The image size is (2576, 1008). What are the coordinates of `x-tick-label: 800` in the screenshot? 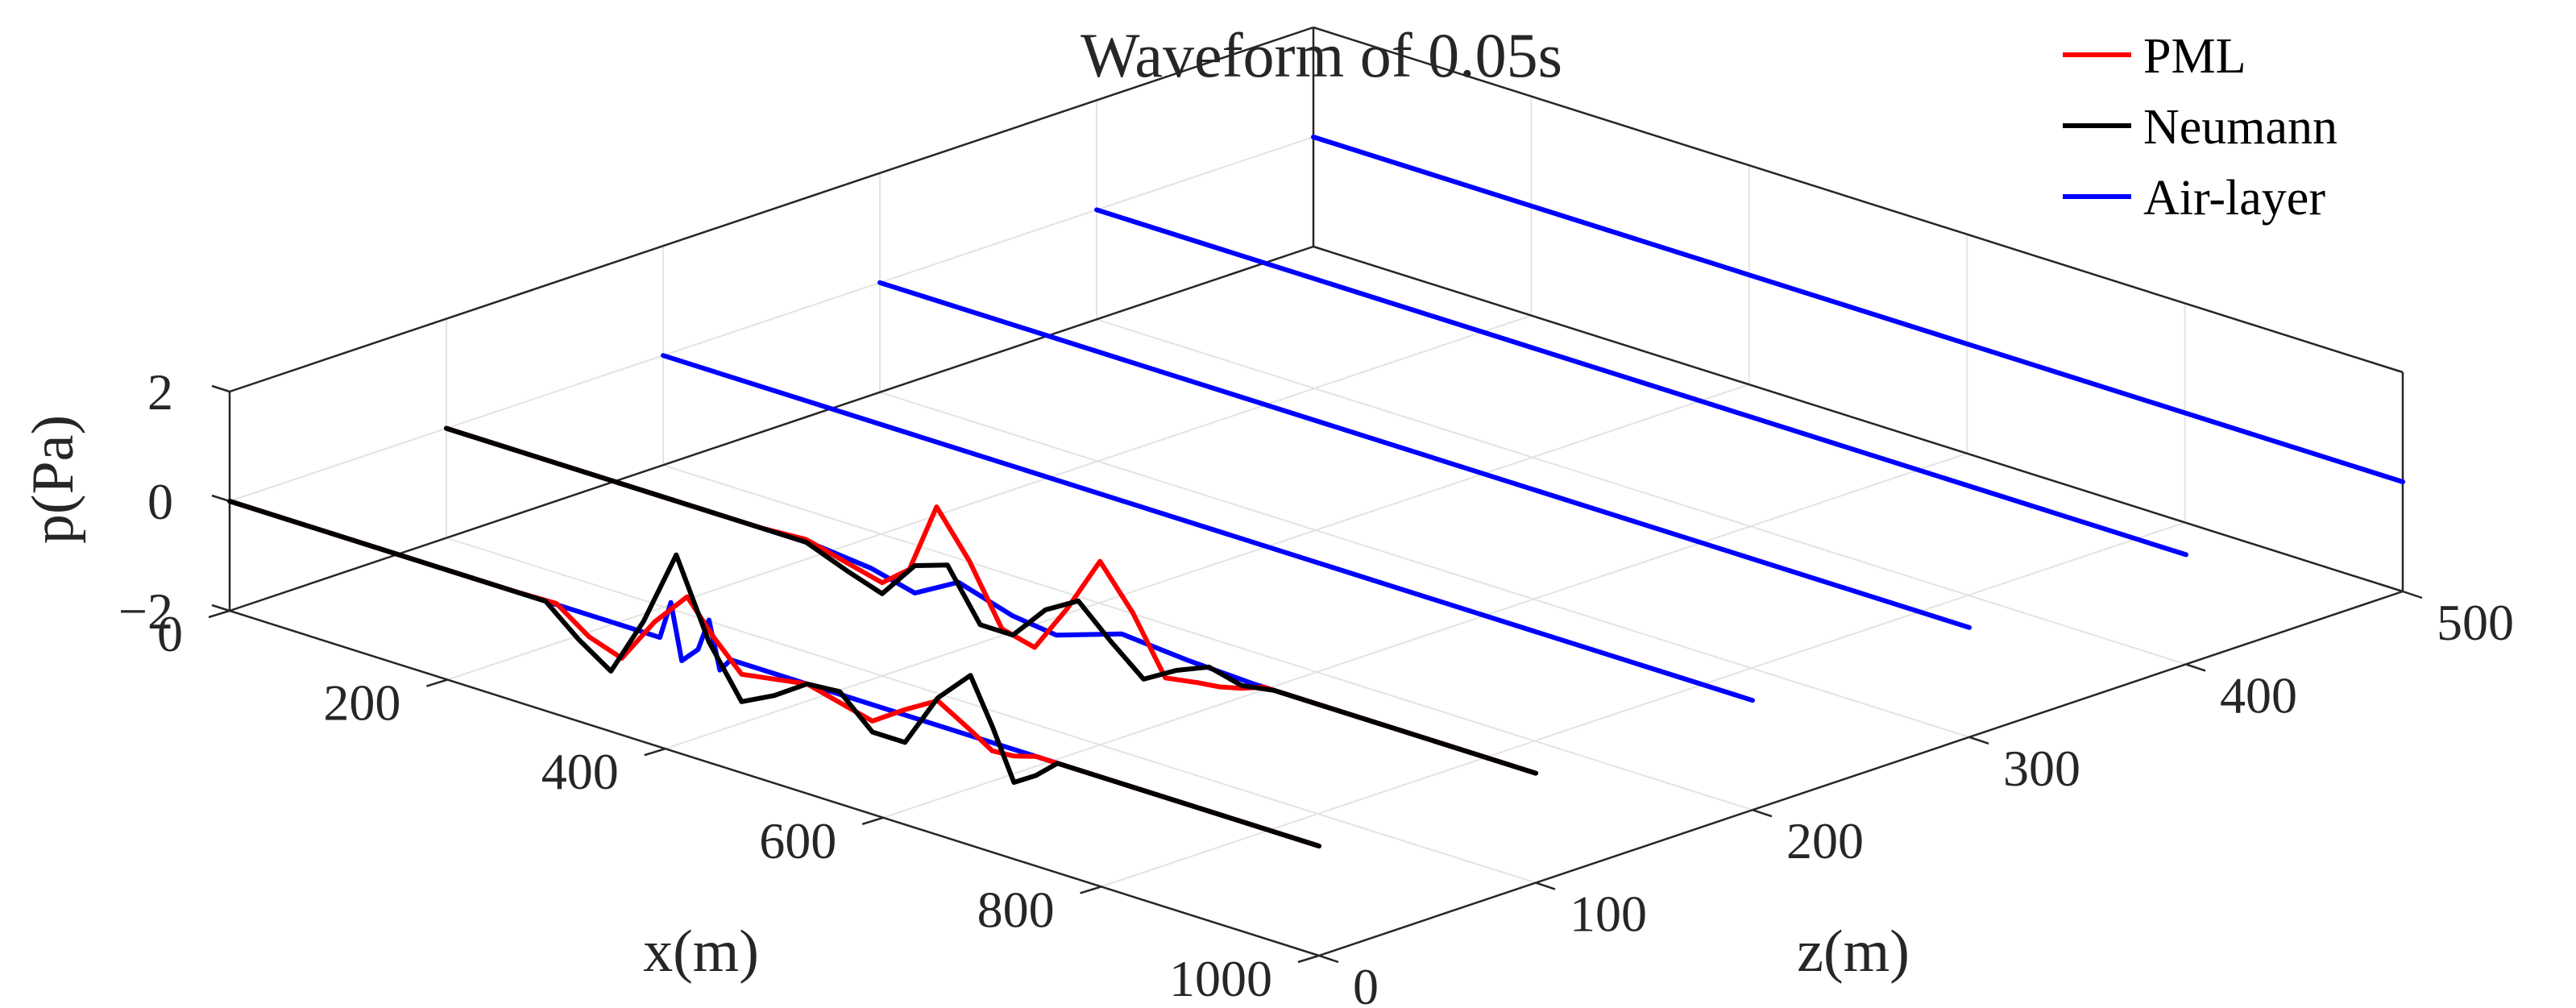 It's located at (1016, 909).